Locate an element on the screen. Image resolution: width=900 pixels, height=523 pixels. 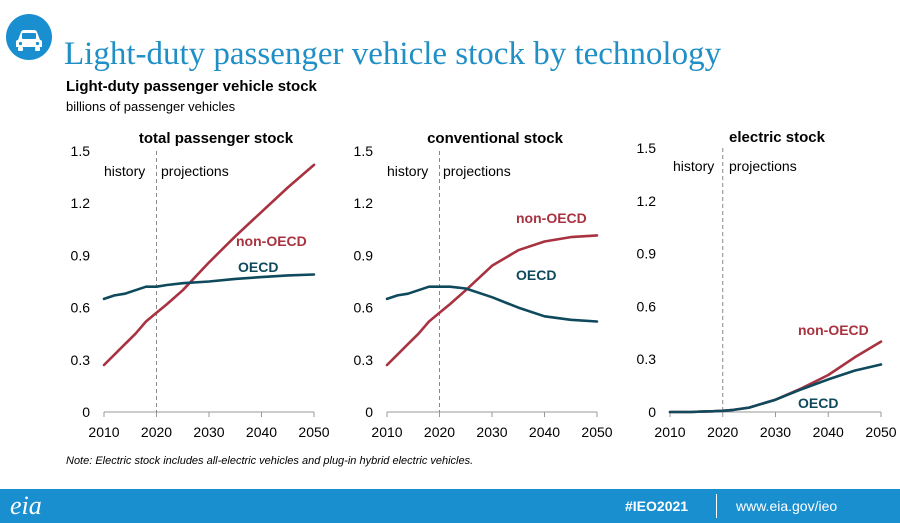
panel-2-x-tick-label: 2050 is located at coordinates (596, 432).